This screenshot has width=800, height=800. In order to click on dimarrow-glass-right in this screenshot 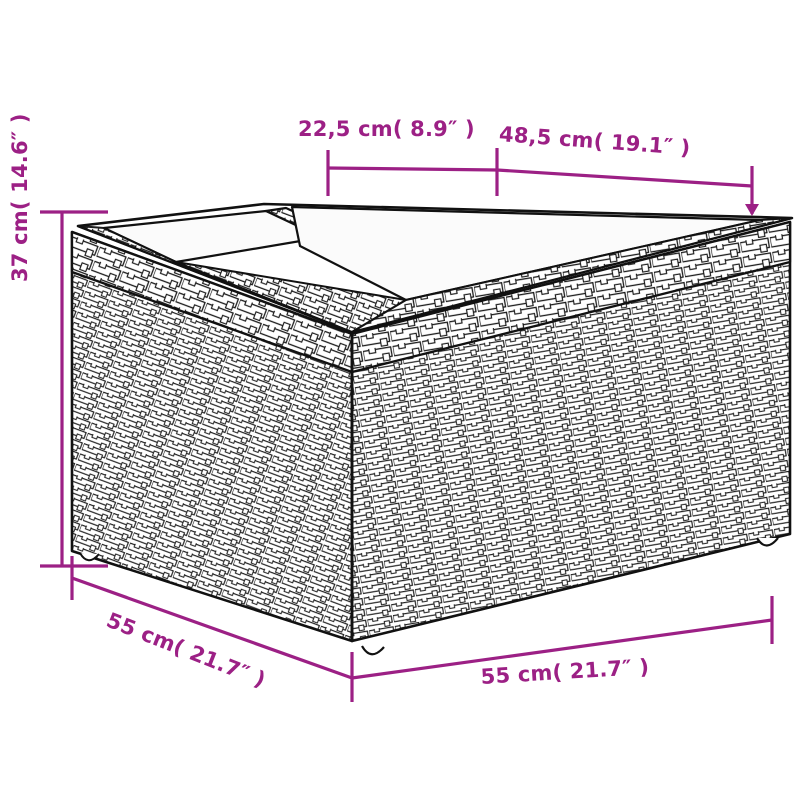, I will do `click(752, 210)`.